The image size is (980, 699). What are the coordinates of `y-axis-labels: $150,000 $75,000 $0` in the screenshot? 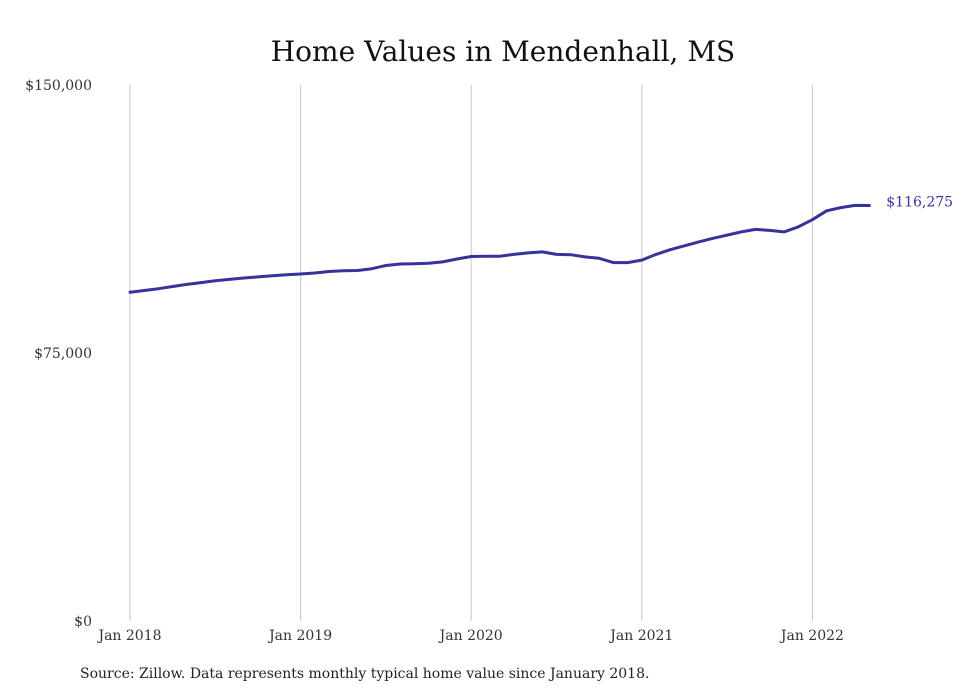 It's located at (58, 354).